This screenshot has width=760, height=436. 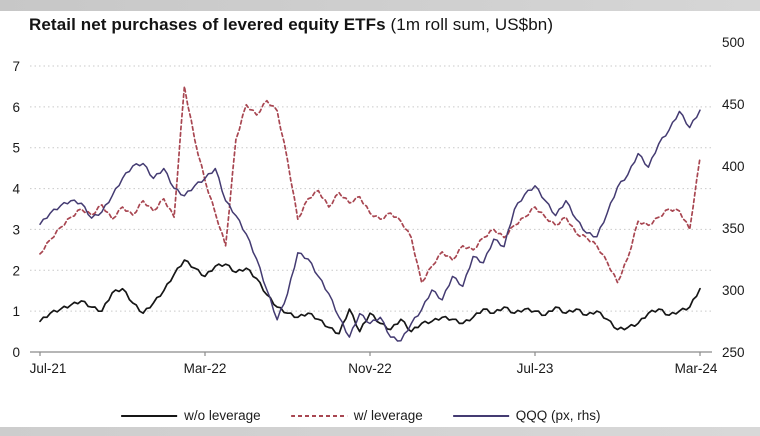 What do you see at coordinates (16, 148) in the screenshot?
I see `y-left-tick-label: 5` at bounding box center [16, 148].